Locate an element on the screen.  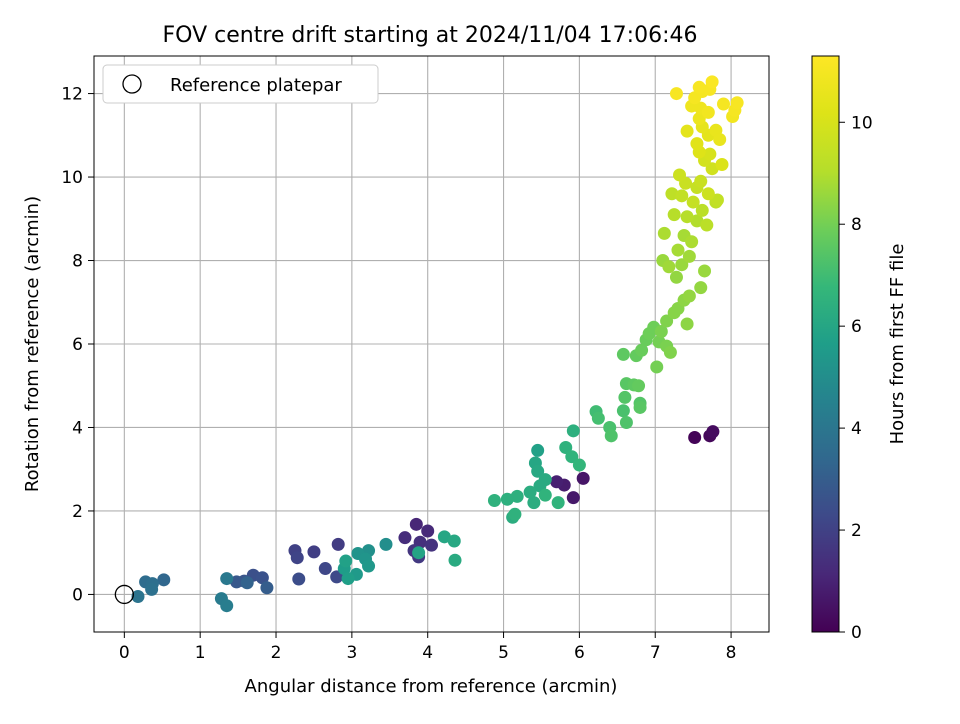
colorbar-label: Hours from first FF file is located at coordinates (897, 344).